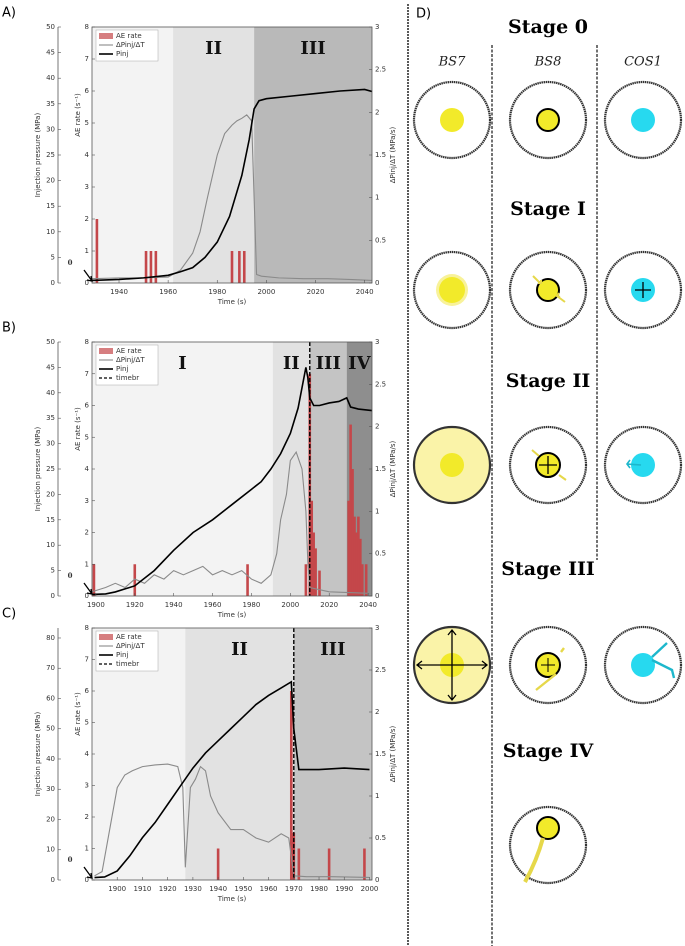 The width and height of the screenshot is (685, 946). I want to click on panel-label: A), so click(9, 13).